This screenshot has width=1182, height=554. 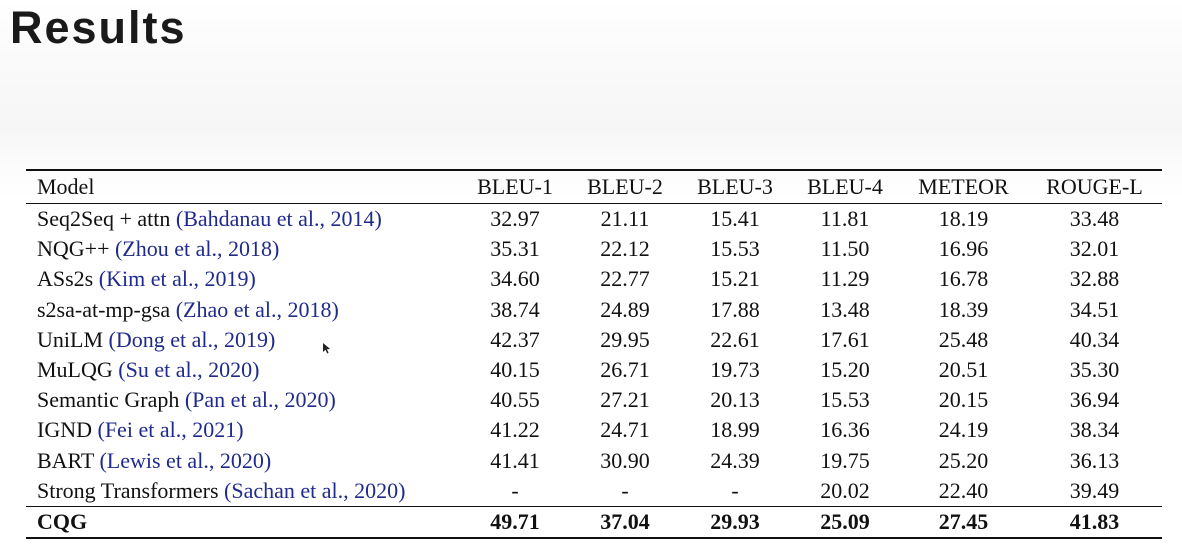 What do you see at coordinates (735, 249) in the screenshot?
I see `bleu-3-cell: 15.53` at bounding box center [735, 249].